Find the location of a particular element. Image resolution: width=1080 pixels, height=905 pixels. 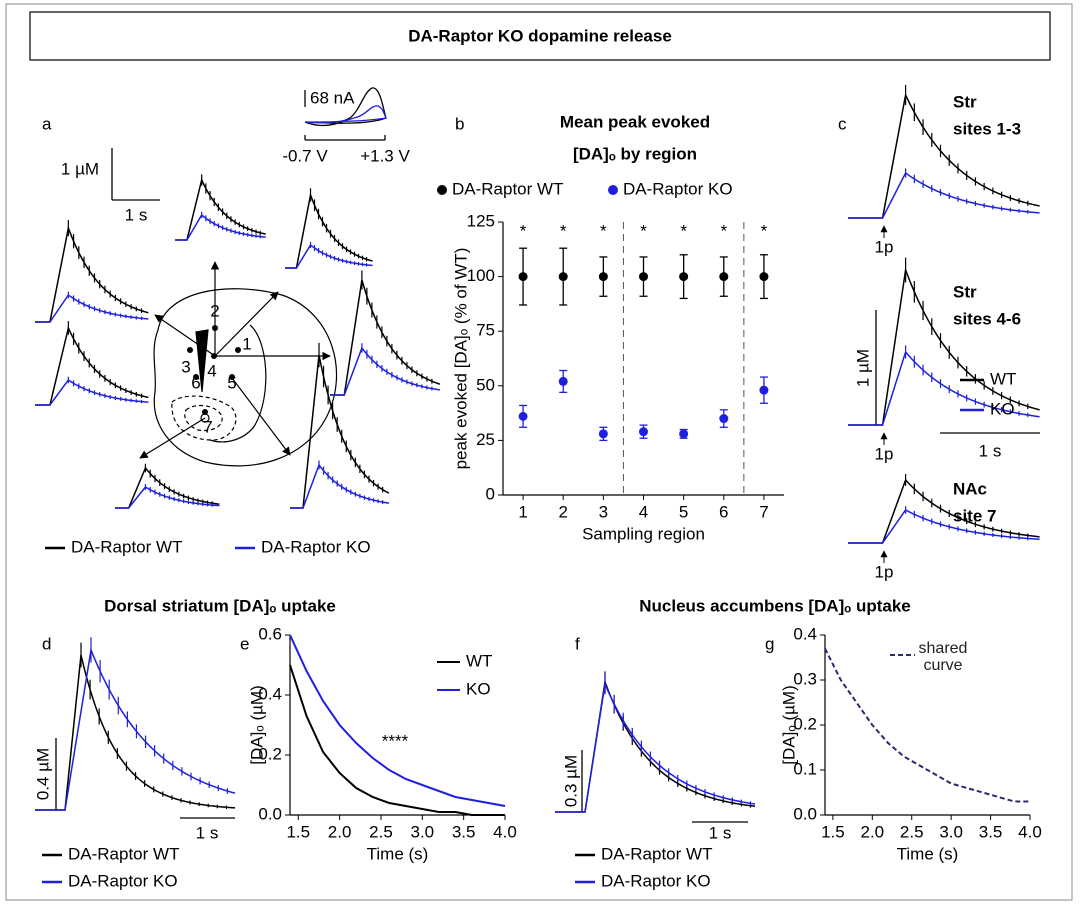

x-tick-label: 3.5 is located at coordinates (464, 831).